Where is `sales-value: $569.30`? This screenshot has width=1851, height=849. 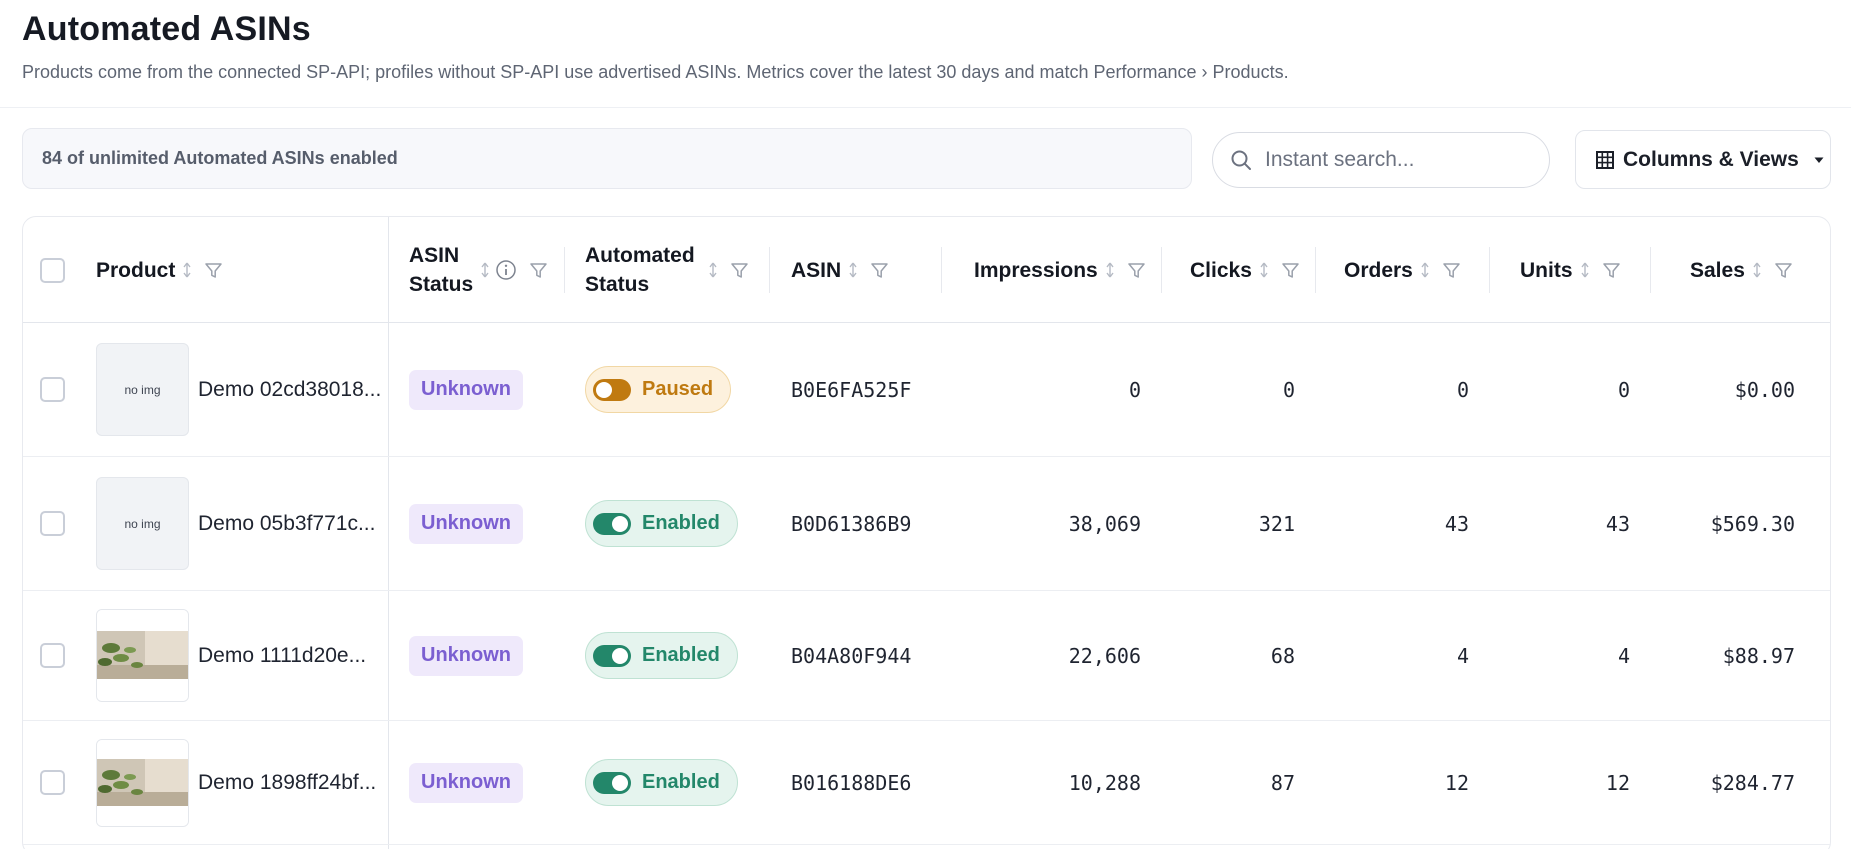 sales-value: $569.30 is located at coordinates (1752, 523).